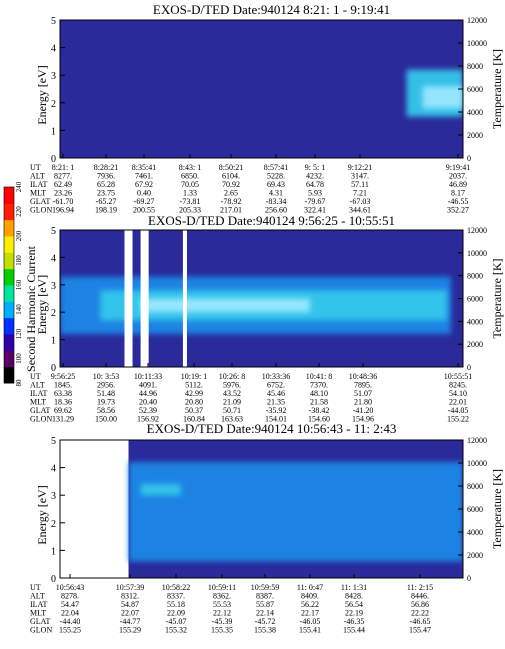  What do you see at coordinates (420, 604) in the screenshot?
I see `orbit-value: 56.86` at bounding box center [420, 604].